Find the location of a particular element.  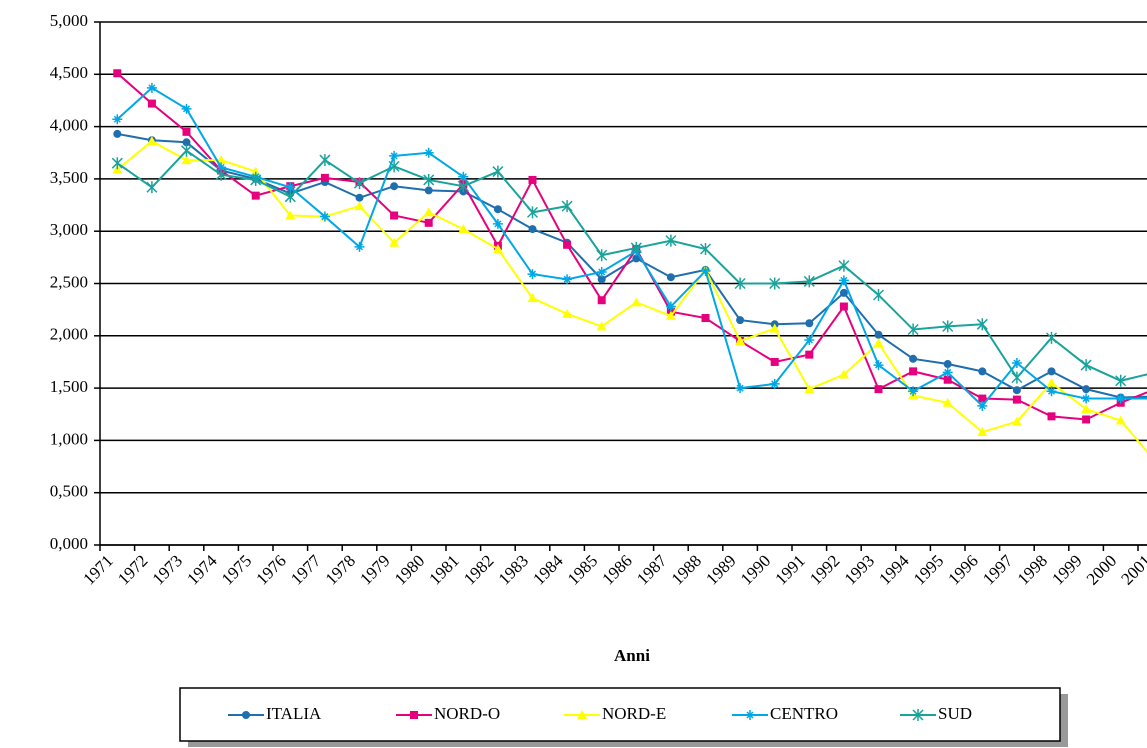

y-tick-label: 3,000 is located at coordinates (69, 229).